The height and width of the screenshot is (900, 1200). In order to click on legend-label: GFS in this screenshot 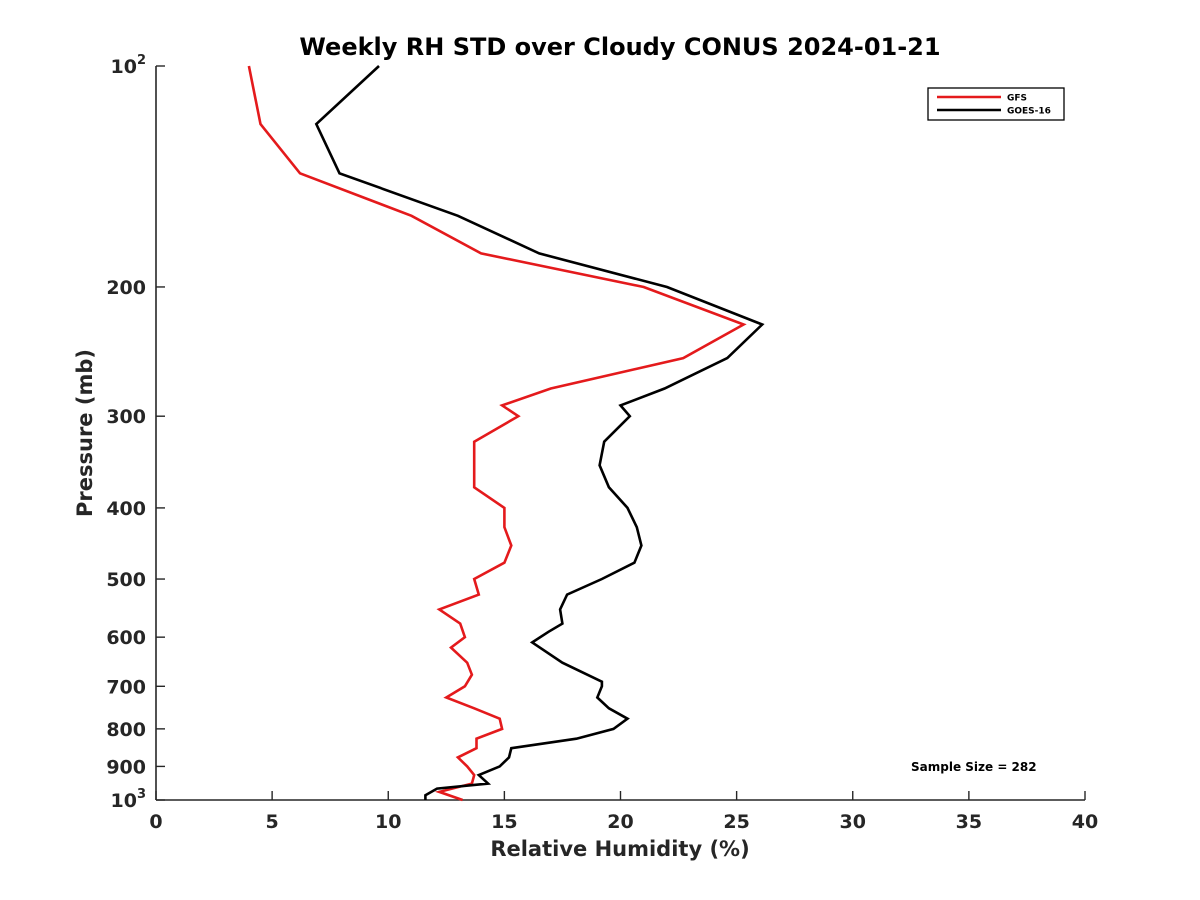, I will do `click(1017, 99)`.